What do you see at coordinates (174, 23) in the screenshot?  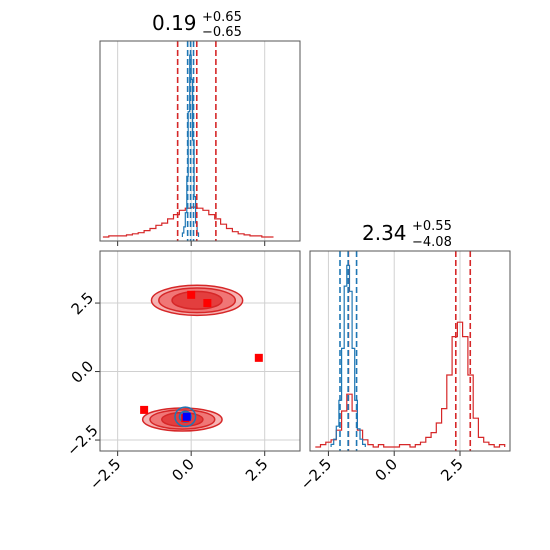 I see `title-1-value: 0.19` at bounding box center [174, 23].